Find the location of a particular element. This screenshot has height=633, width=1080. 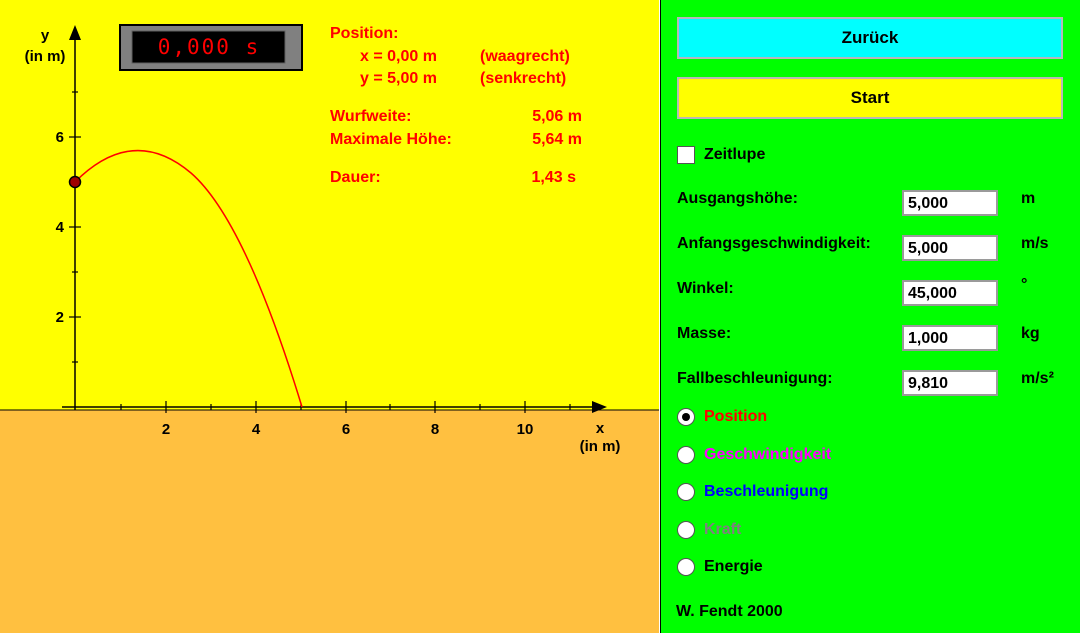

credit-text: W. Fendt 2000 is located at coordinates (729, 611).